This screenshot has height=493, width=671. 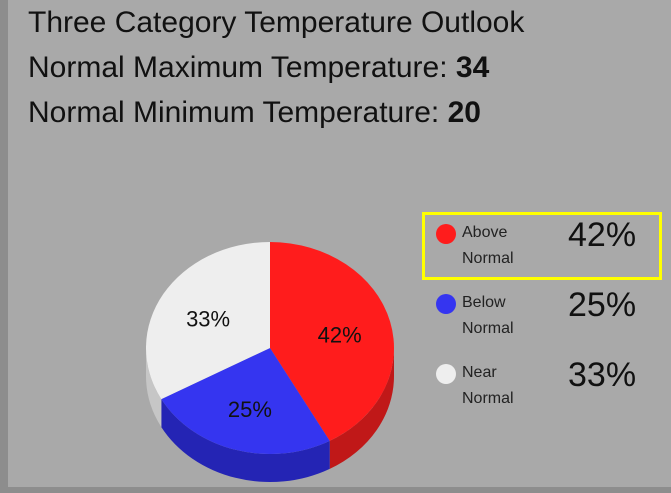 What do you see at coordinates (340, 335) in the screenshot?
I see `slice-label: 42%` at bounding box center [340, 335].